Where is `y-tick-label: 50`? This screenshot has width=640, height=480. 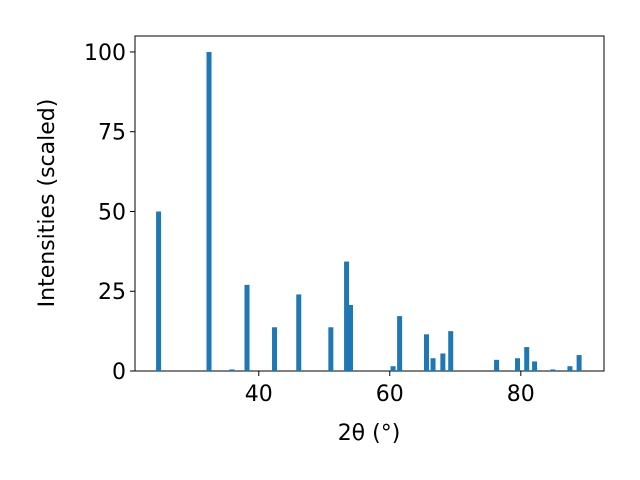
y-tick-label: 50 is located at coordinates (112, 212).